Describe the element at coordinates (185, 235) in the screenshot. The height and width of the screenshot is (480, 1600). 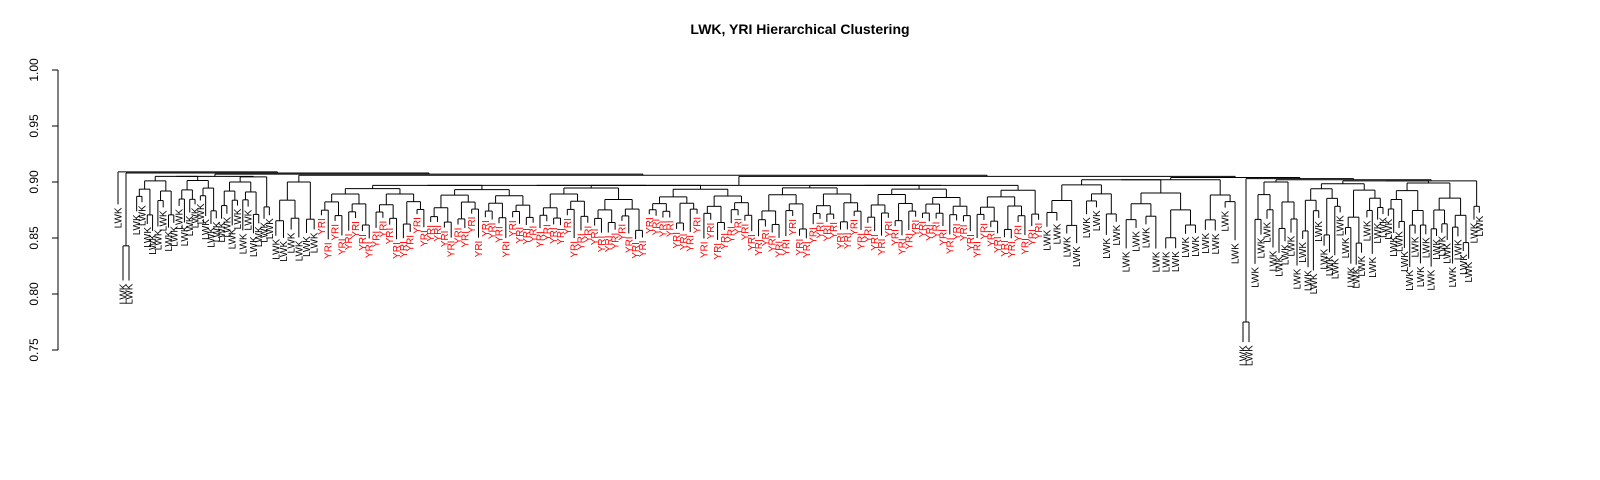
I see `leaf-label-9: LWK` at that location.